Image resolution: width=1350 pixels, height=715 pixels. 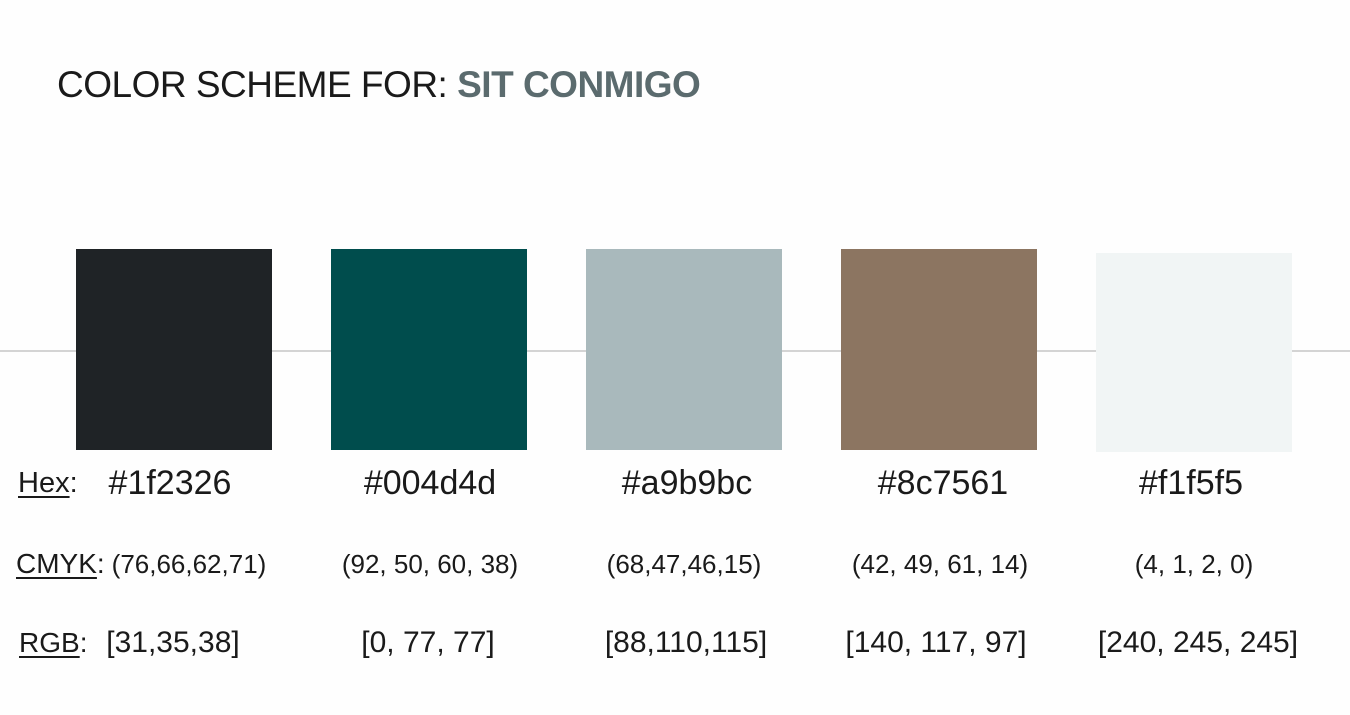 I want to click on cmyk-value-1: (76,66,62,71), so click(x=189, y=564).